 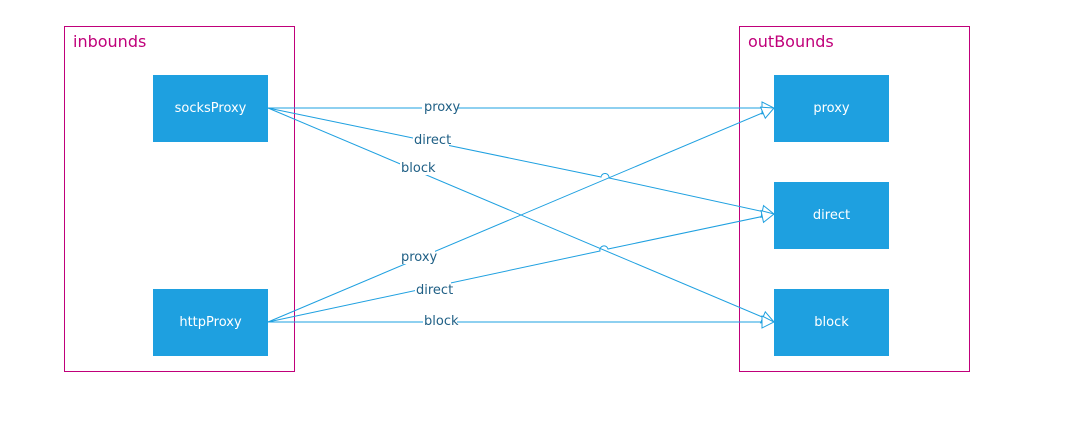 I want to click on edge-label-socks-proxy: proxy, so click(x=442, y=107).